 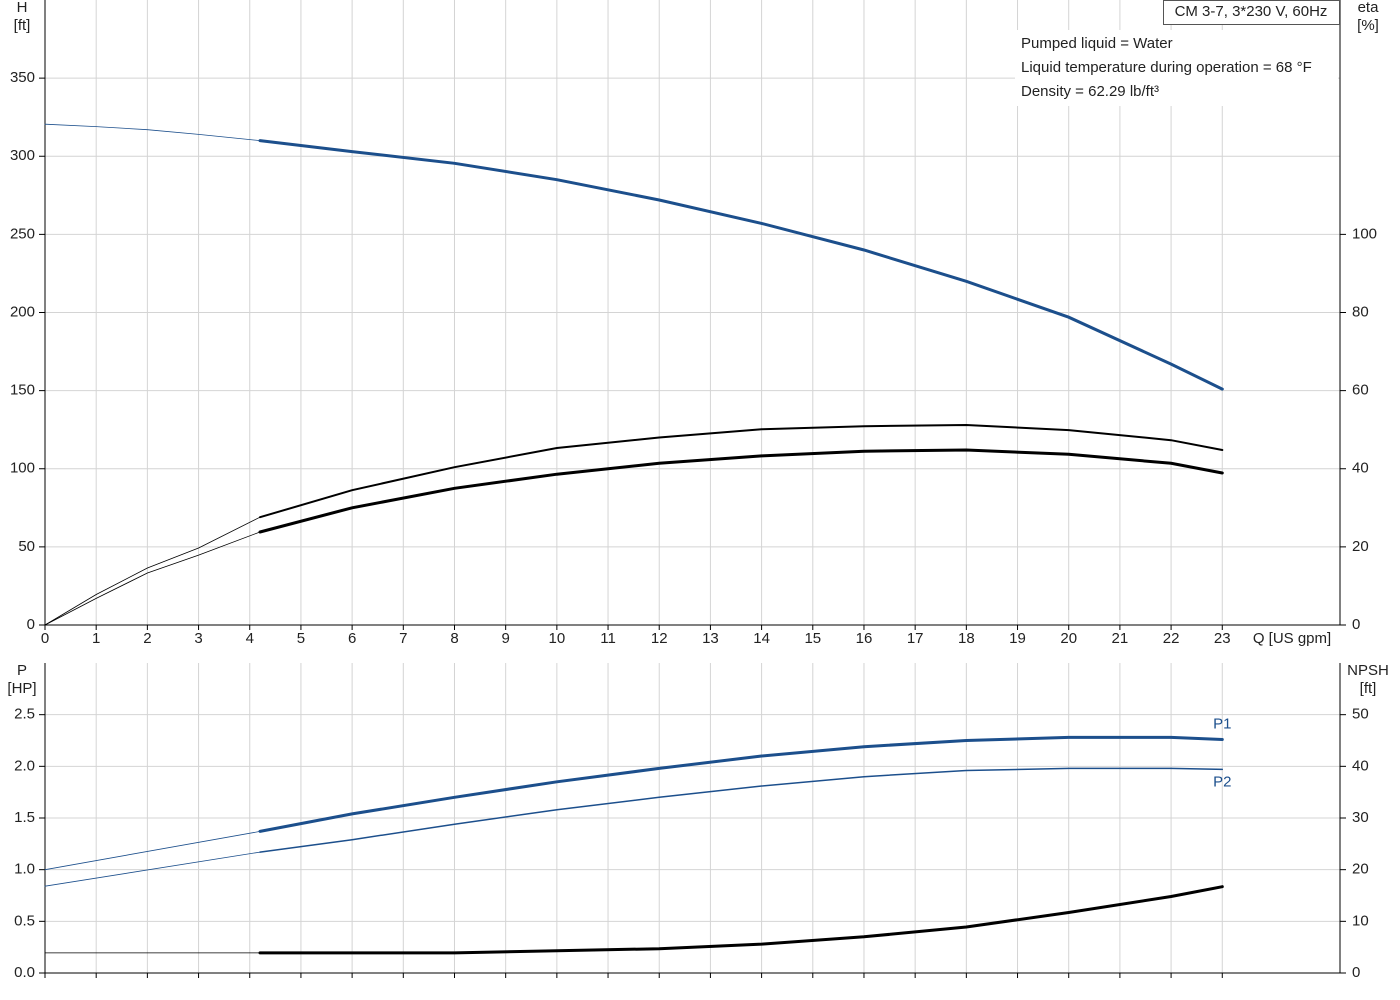 I want to click on x-tick-label: 5, so click(x=301, y=638).